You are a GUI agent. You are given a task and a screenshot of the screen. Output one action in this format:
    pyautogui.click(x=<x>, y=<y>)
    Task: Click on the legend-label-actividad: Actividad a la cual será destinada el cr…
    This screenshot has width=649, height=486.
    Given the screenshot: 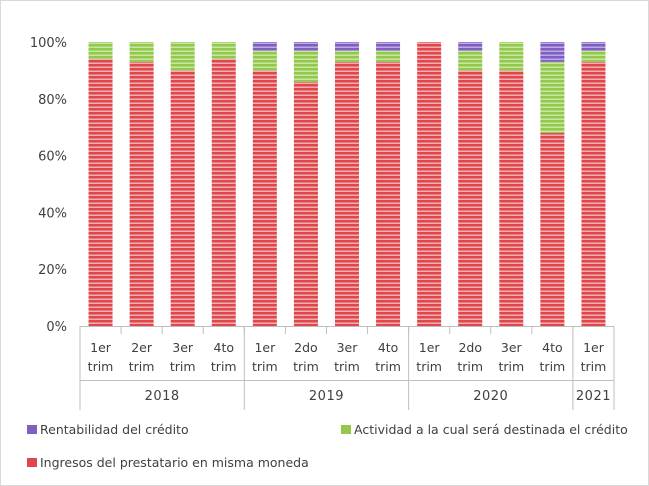 What is the action you would take?
    pyautogui.click(x=491, y=429)
    